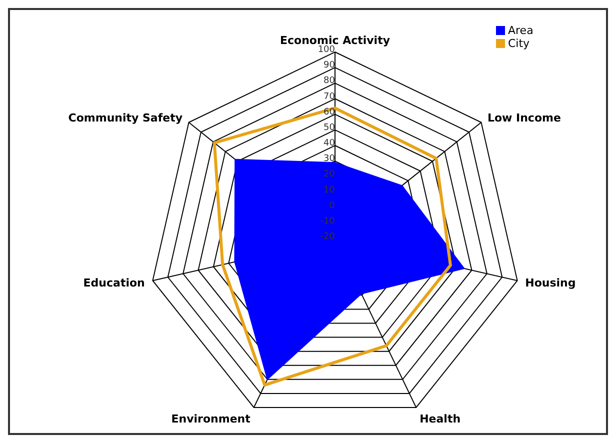  What do you see at coordinates (114, 283) in the screenshot?
I see `spoke-label: Education` at bounding box center [114, 283].